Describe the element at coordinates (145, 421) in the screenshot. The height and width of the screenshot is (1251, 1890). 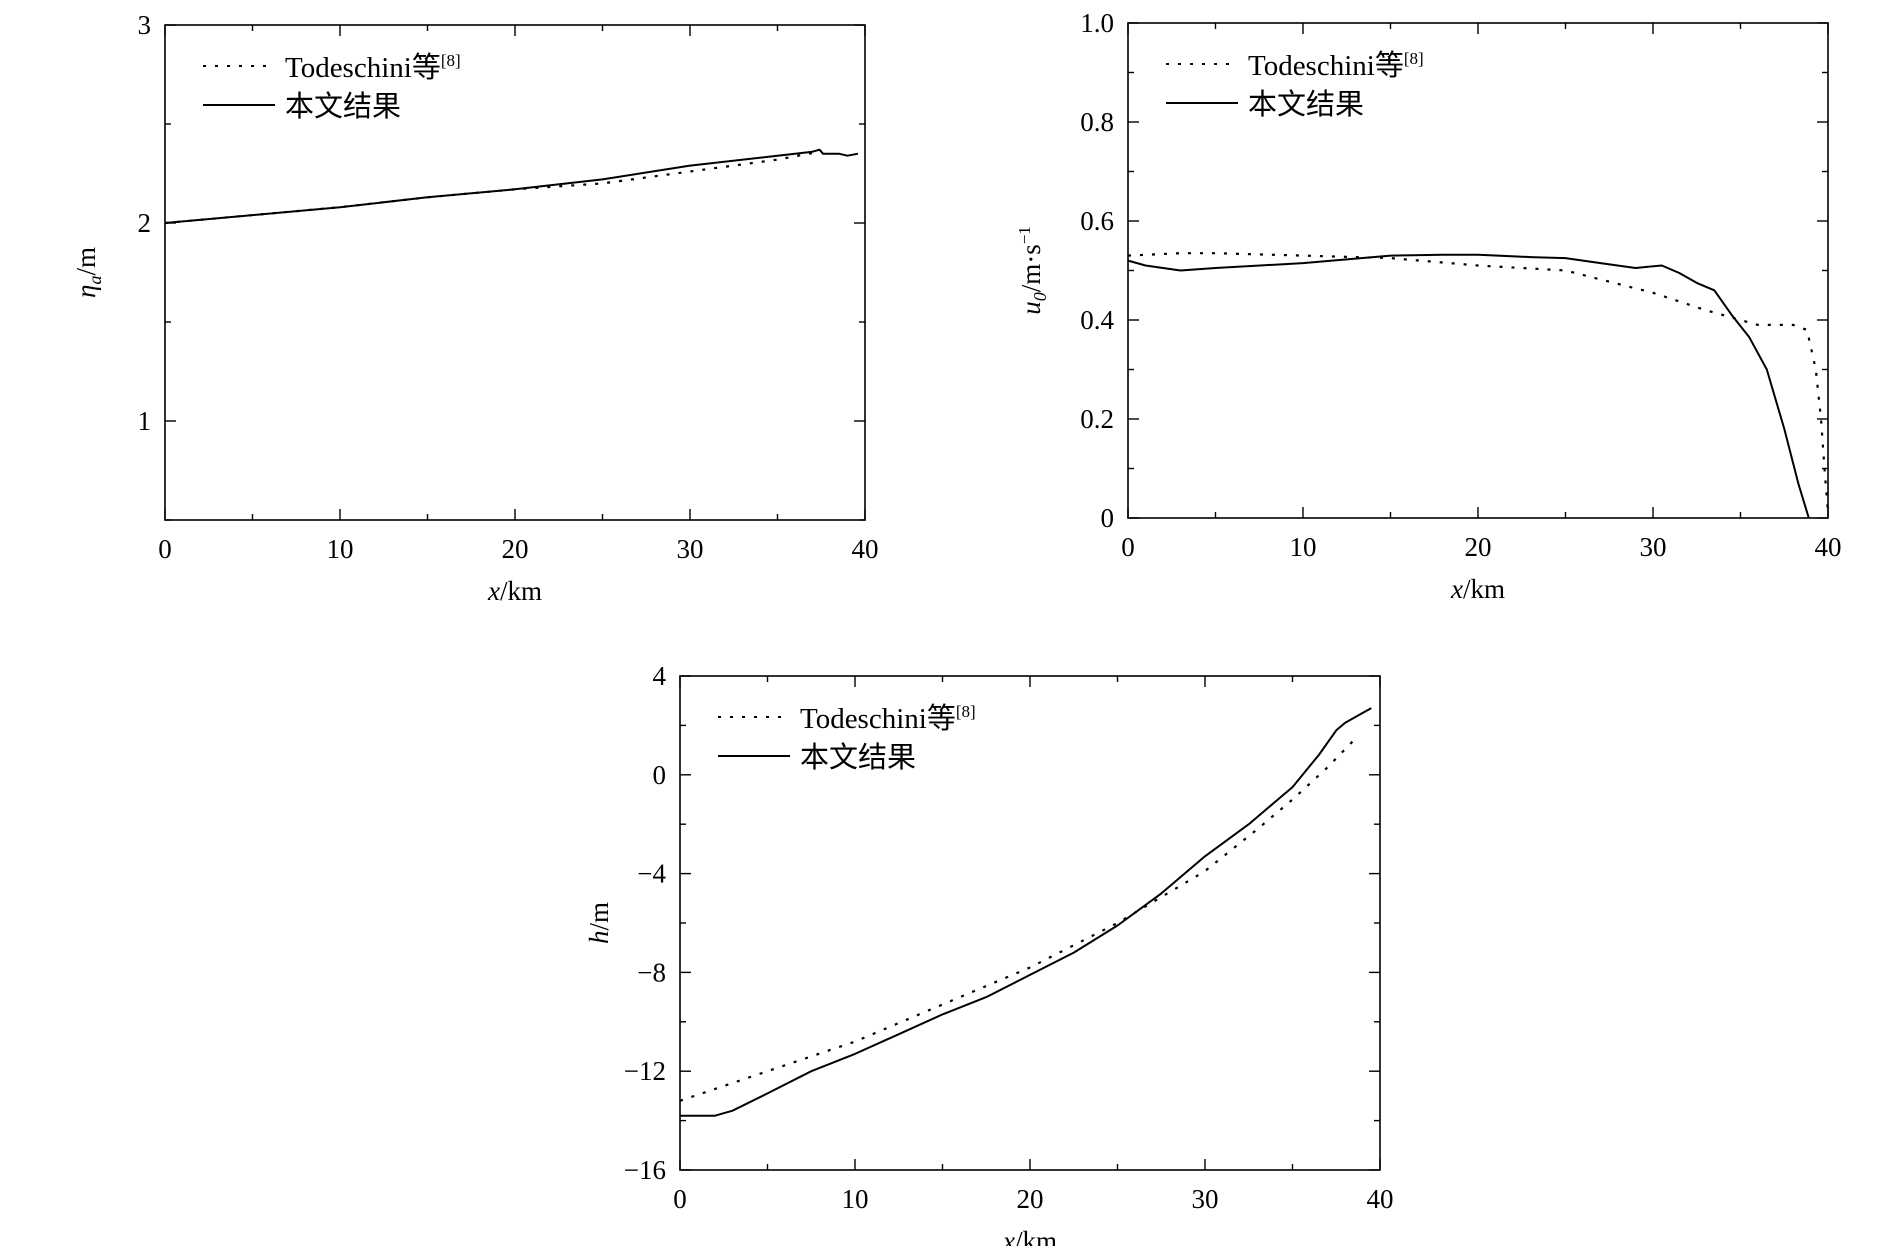
I see `y-tick-label: 1` at that location.